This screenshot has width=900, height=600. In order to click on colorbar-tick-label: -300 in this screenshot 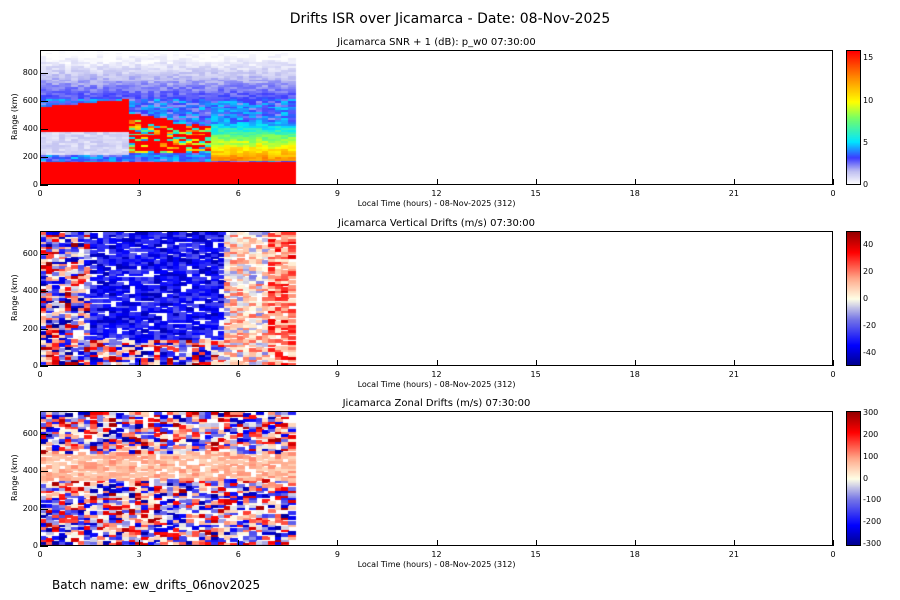, I will do `click(872, 543)`.